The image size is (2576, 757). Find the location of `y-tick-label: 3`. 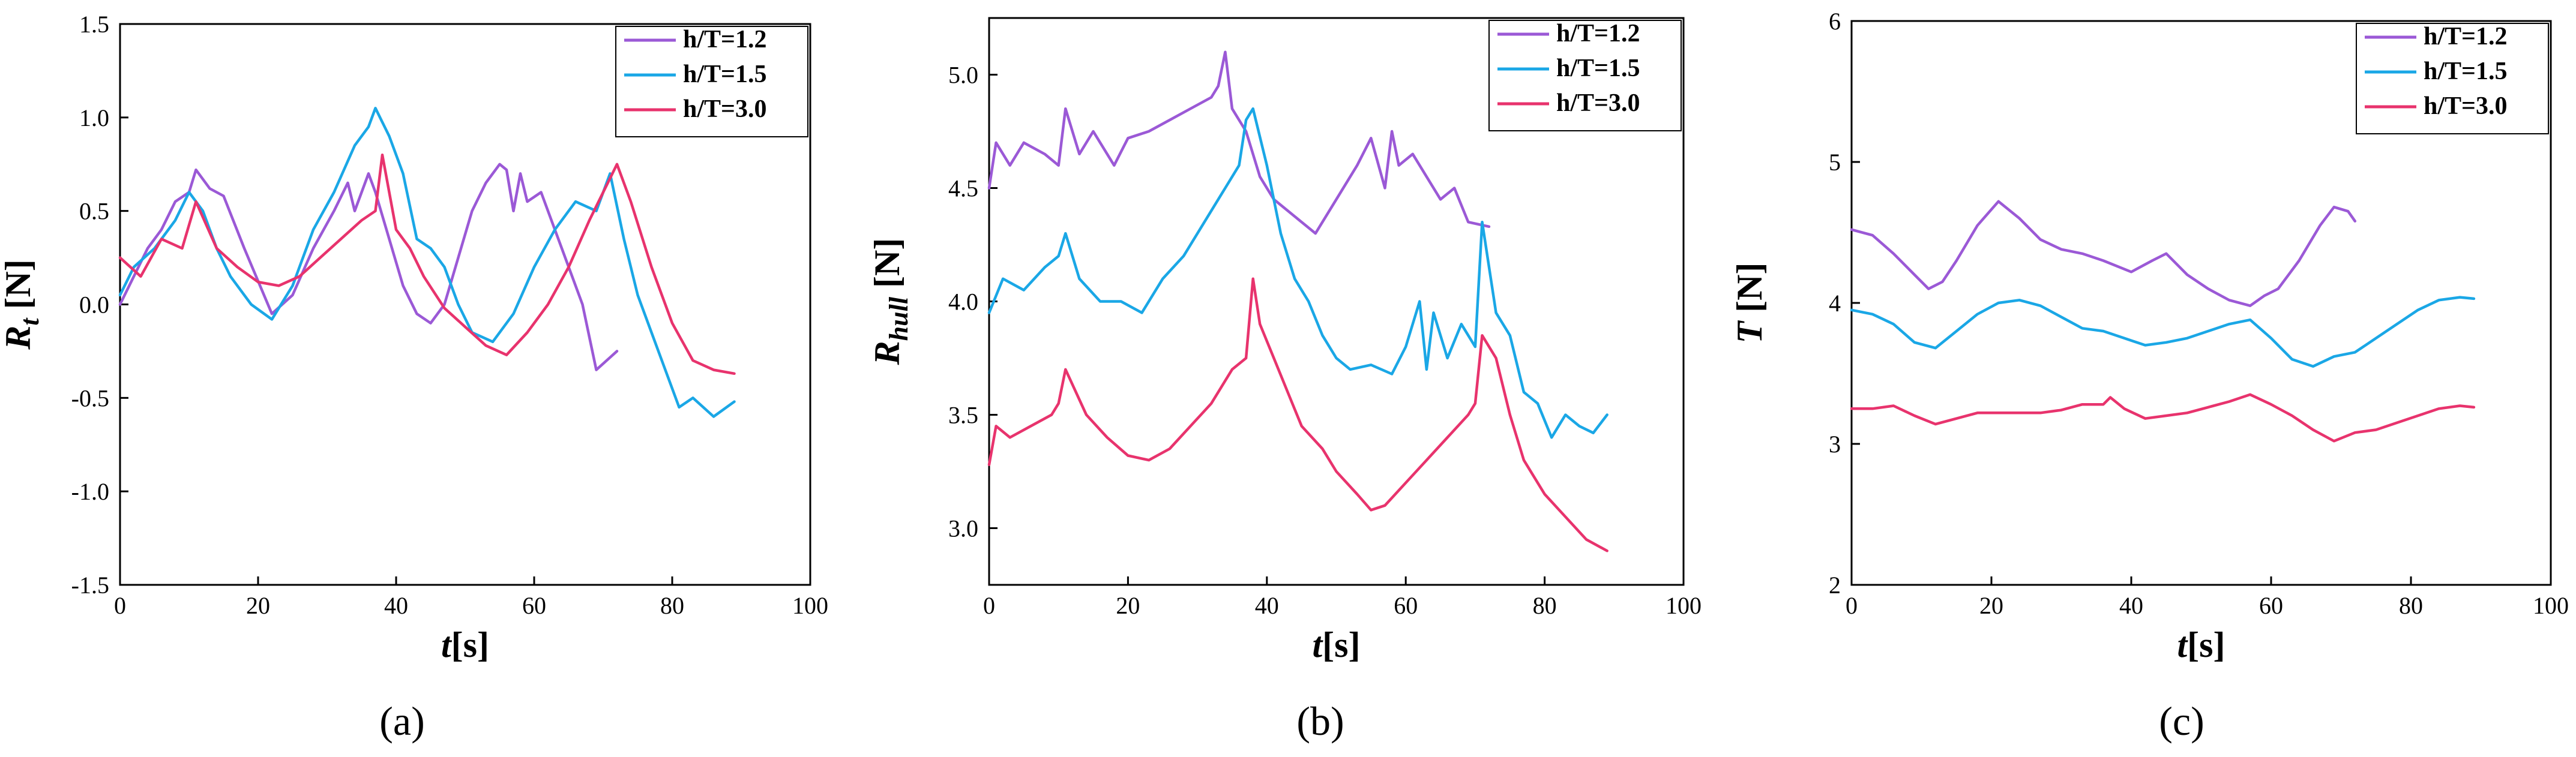

y-tick-label: 3 is located at coordinates (1835, 445).